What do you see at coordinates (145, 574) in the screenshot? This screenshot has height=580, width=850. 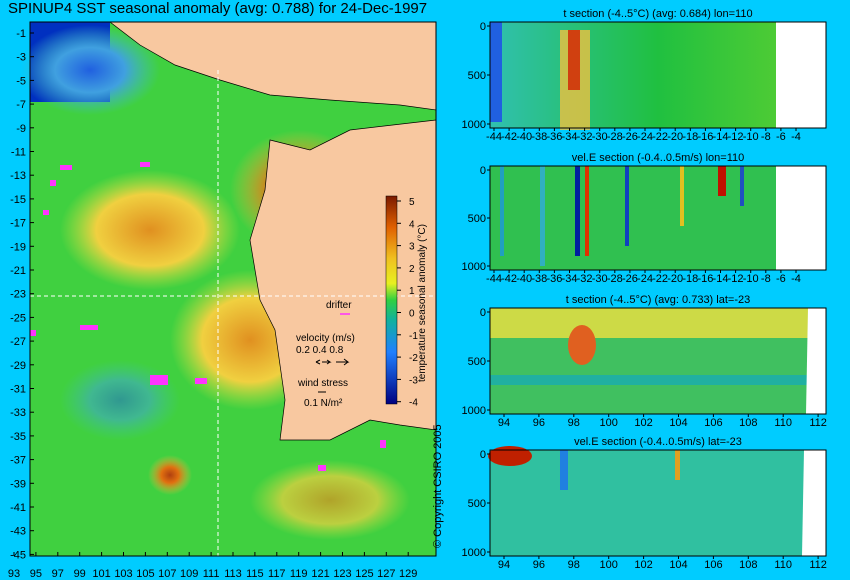 I see `map-lon-tick-label: 105` at bounding box center [145, 574].